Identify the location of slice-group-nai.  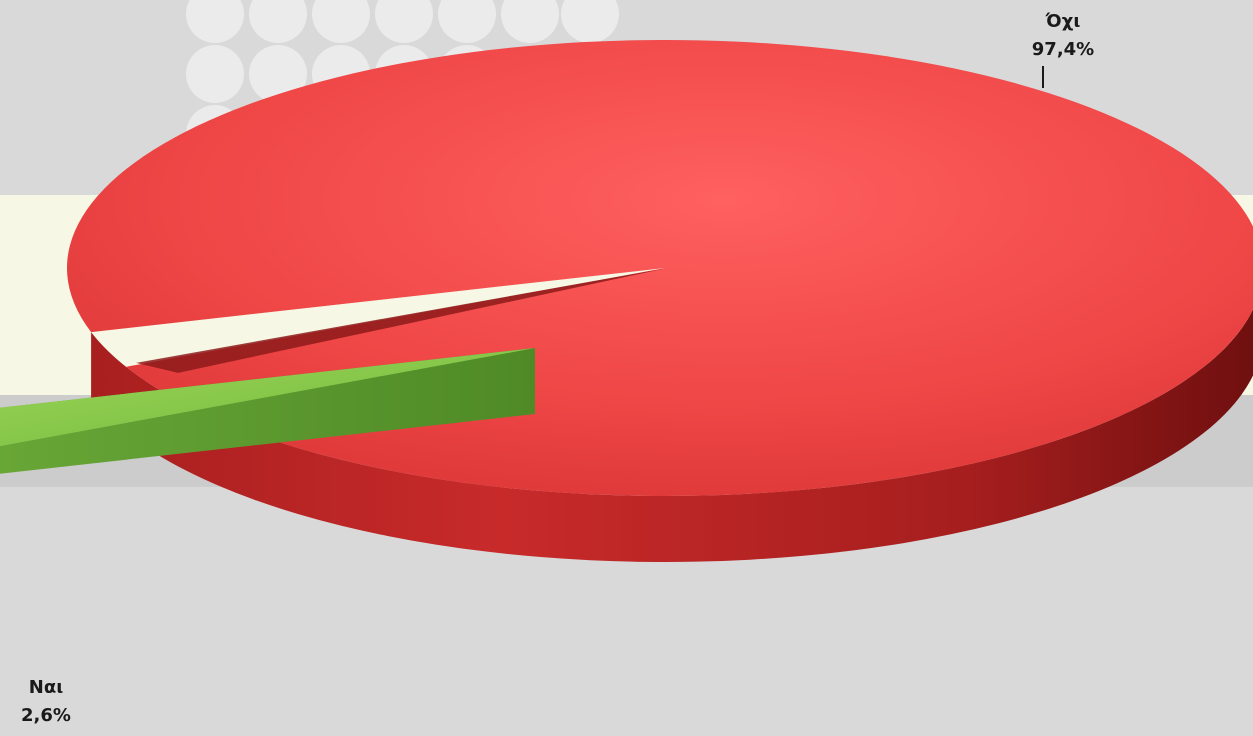
(267, 411).